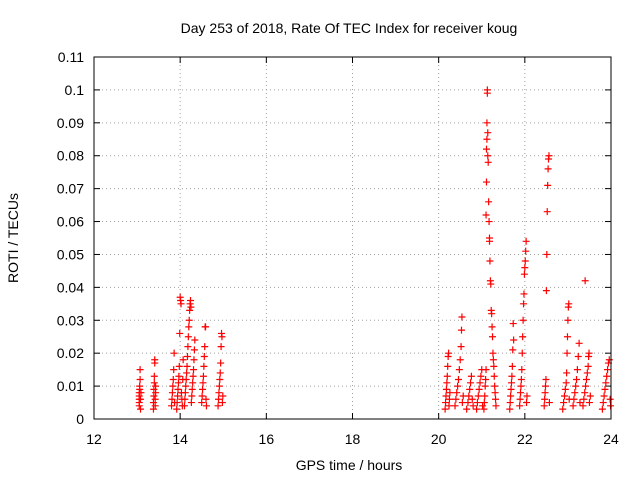  I want to click on y-tick-label: 0.03, so click(70, 320).